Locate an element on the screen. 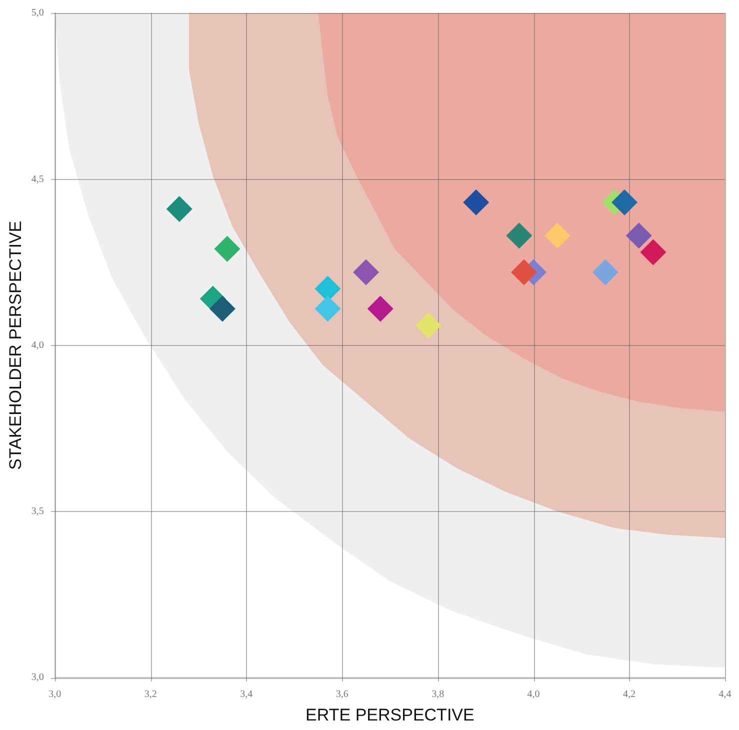  y-tick-label: 5,0 is located at coordinates (37, 13).